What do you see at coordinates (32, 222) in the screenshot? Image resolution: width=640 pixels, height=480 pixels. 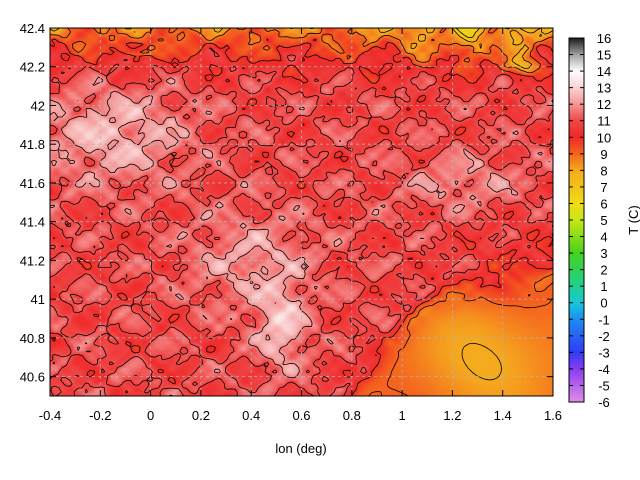 I see `y-tick-label: 41.4` at bounding box center [32, 222].